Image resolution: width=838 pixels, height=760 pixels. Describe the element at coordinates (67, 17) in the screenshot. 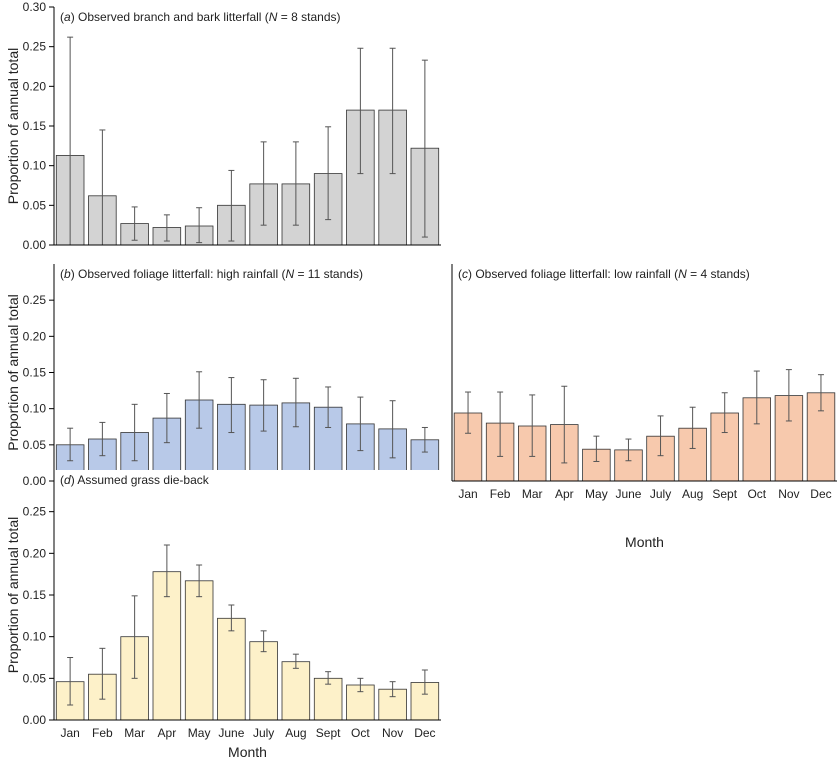

I see `panel-letter: a` at that location.